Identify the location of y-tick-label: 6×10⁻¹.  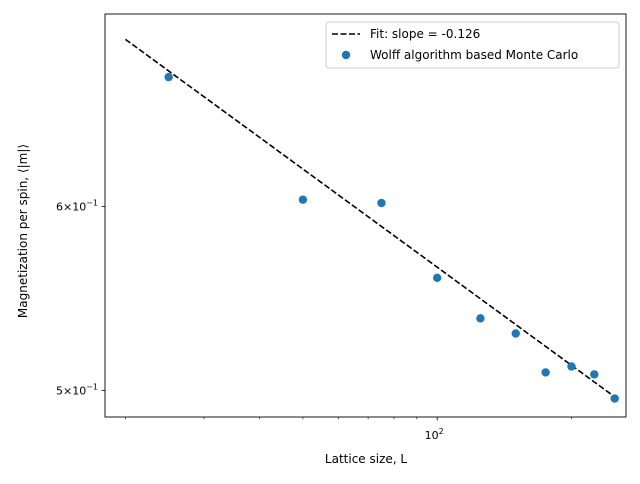
(77, 205).